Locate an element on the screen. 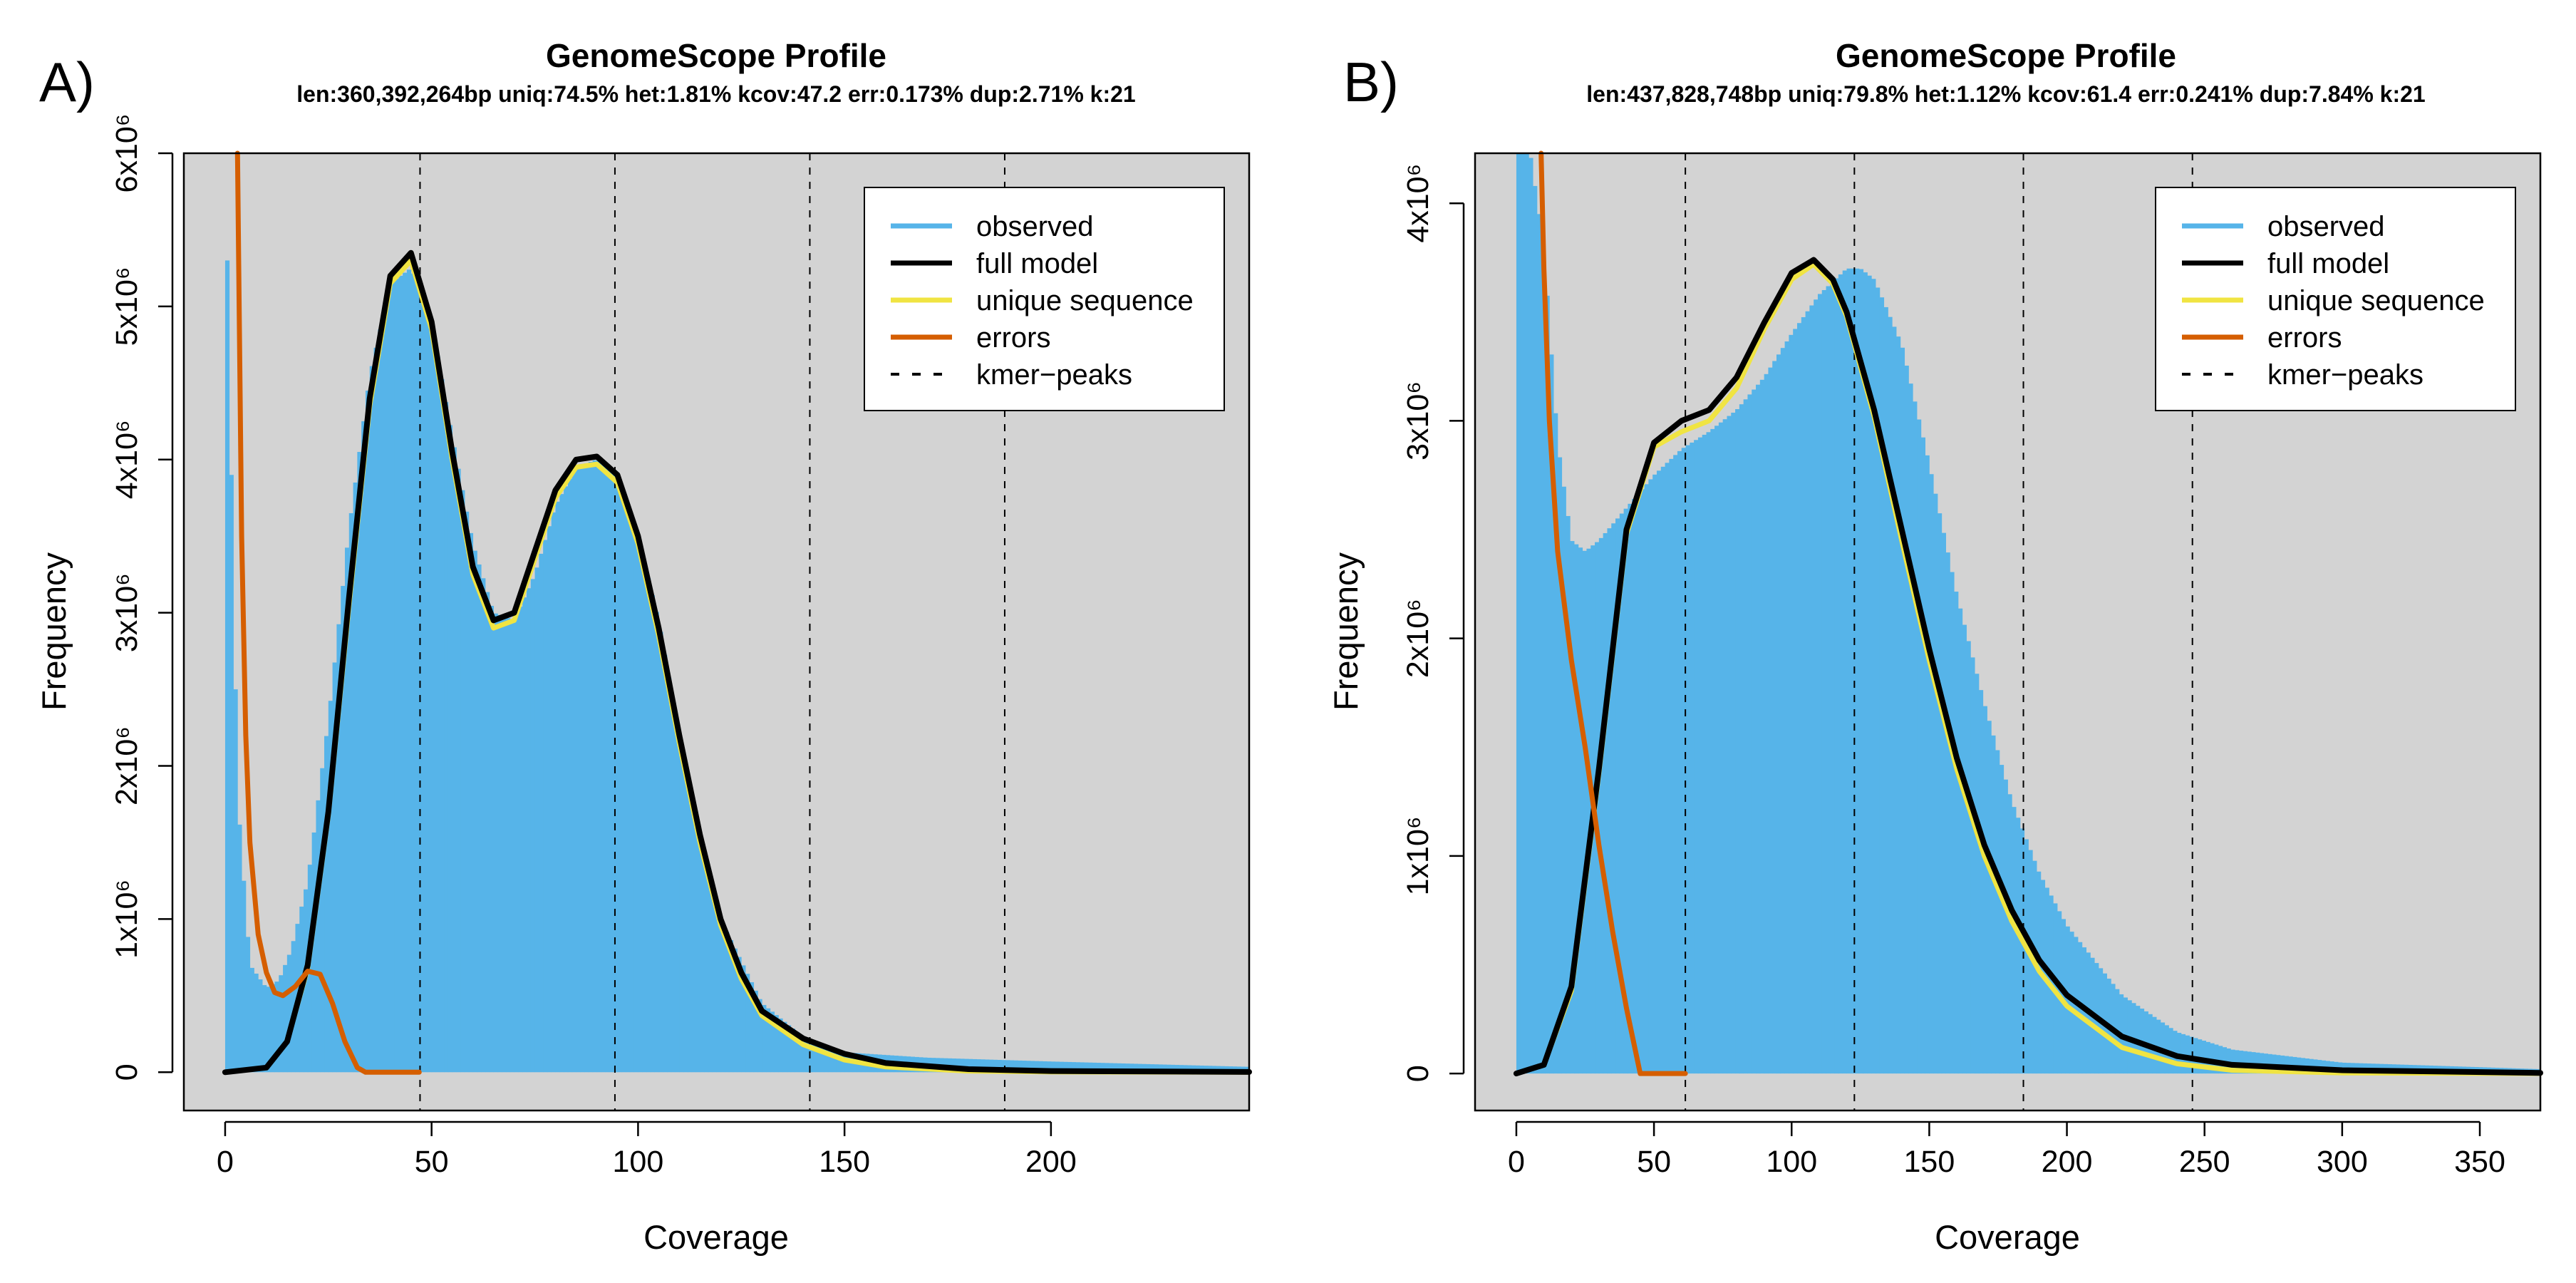  panel-b-y-axis-label: Frequency is located at coordinates (1346, 631).